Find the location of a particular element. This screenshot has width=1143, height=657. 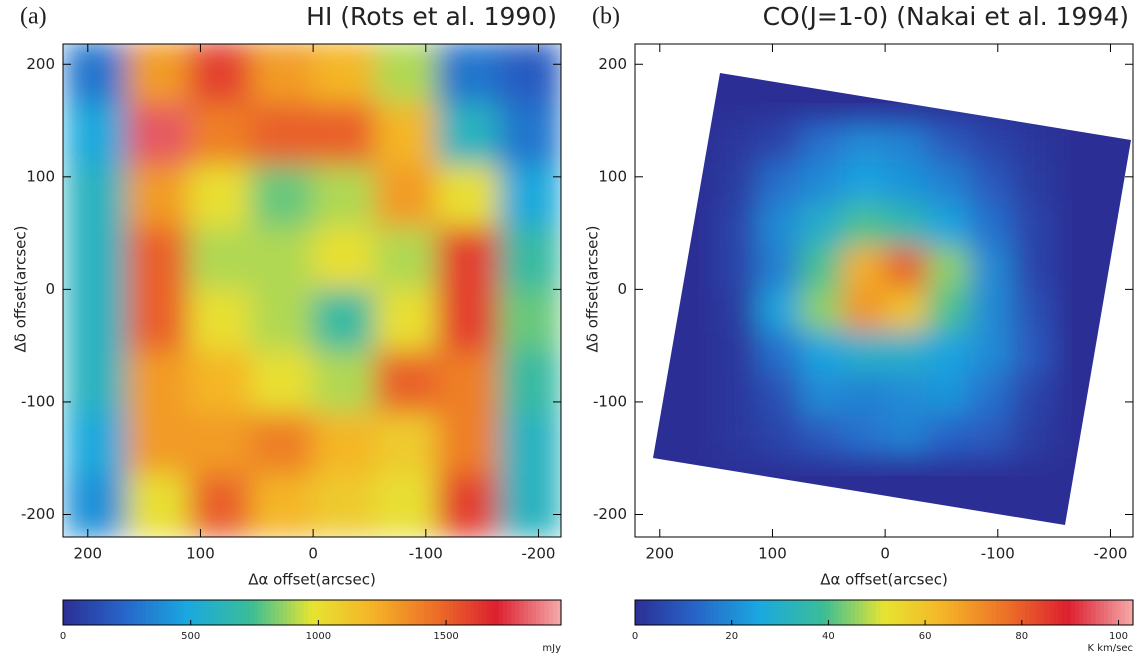

y-tick-label: -100 is located at coordinates (38, 401).